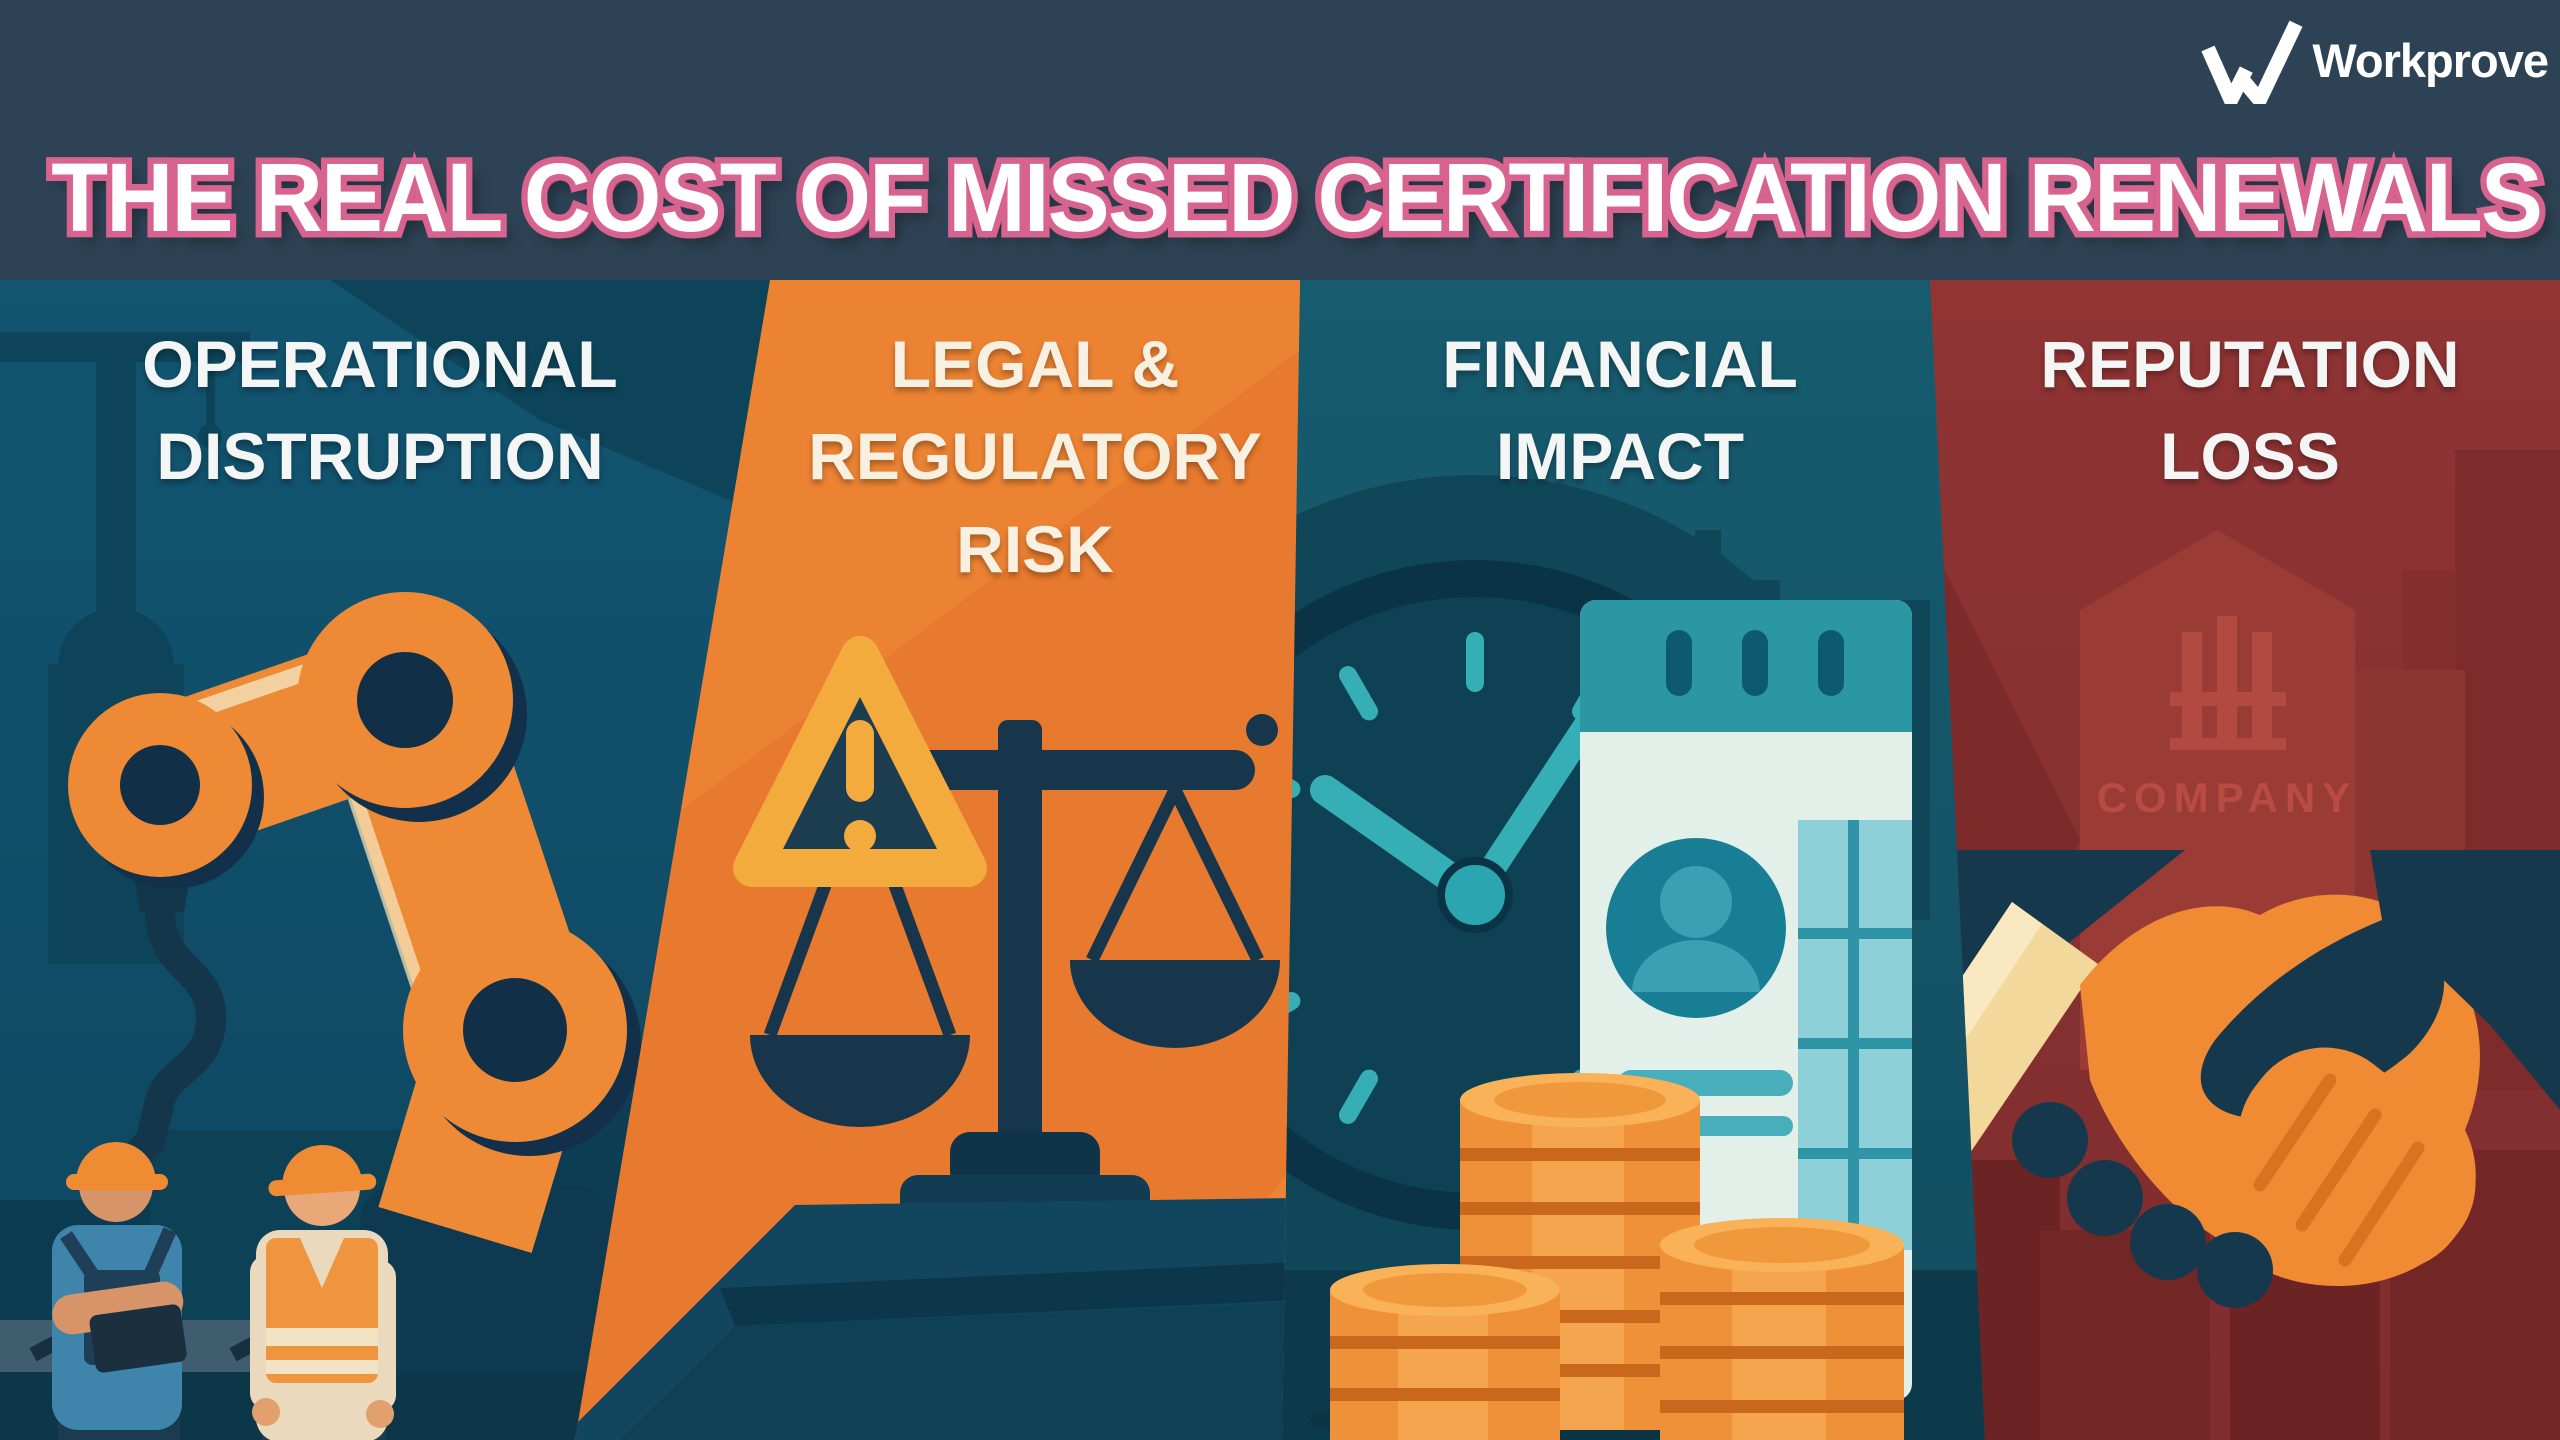  Describe the element at coordinates (380, 410) in the screenshot. I see `panel-title-operational: OPERATIONAL DISTRUPTION` at that location.